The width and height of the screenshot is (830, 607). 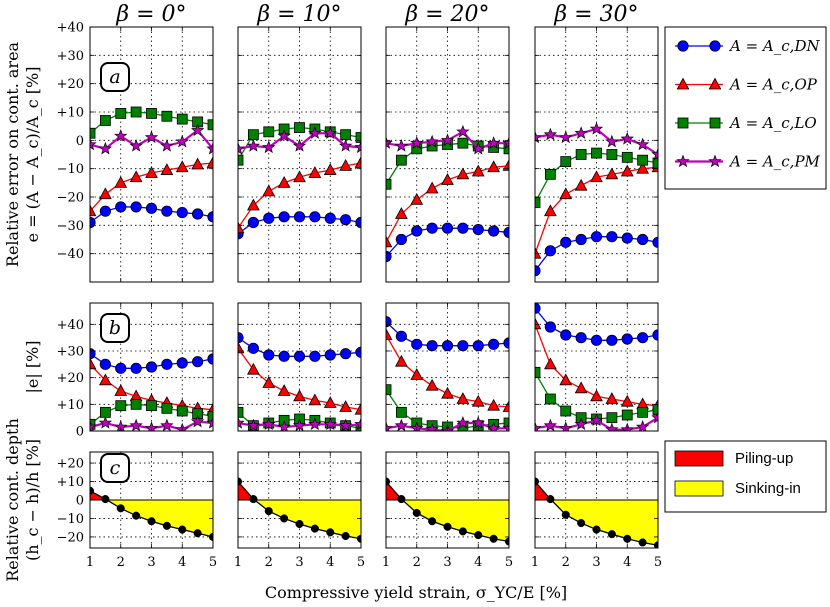 What do you see at coordinates (70, 254) in the screenshot?
I see `y-tick-label: −40` at bounding box center [70, 254].